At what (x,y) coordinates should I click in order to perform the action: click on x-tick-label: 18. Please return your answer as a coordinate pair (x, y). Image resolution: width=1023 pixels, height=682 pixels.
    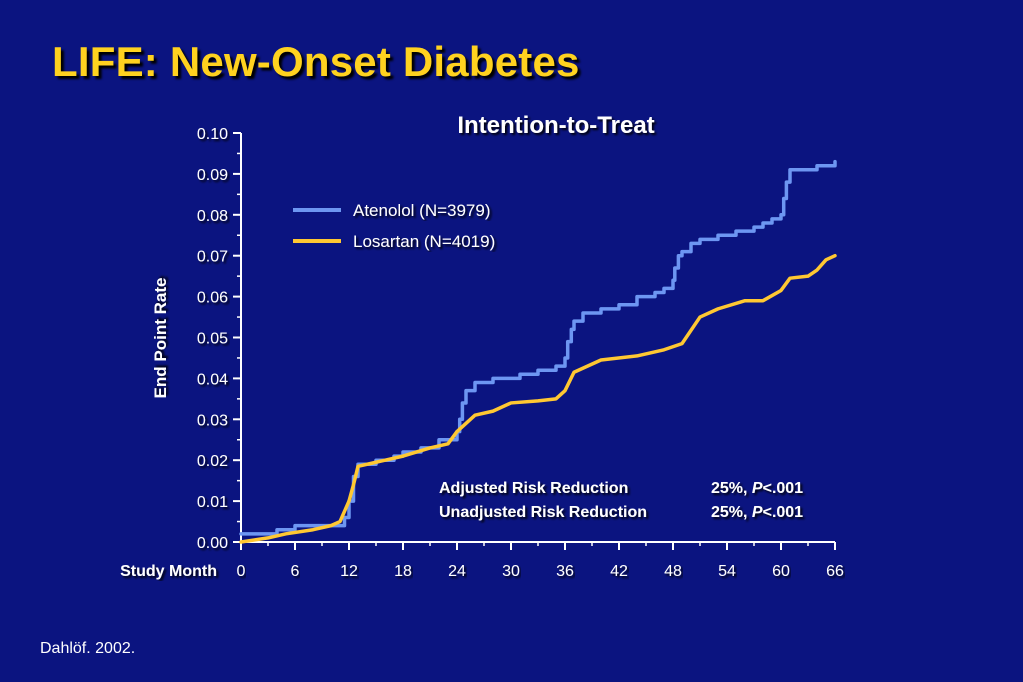
    Looking at the image, I should click on (403, 571).